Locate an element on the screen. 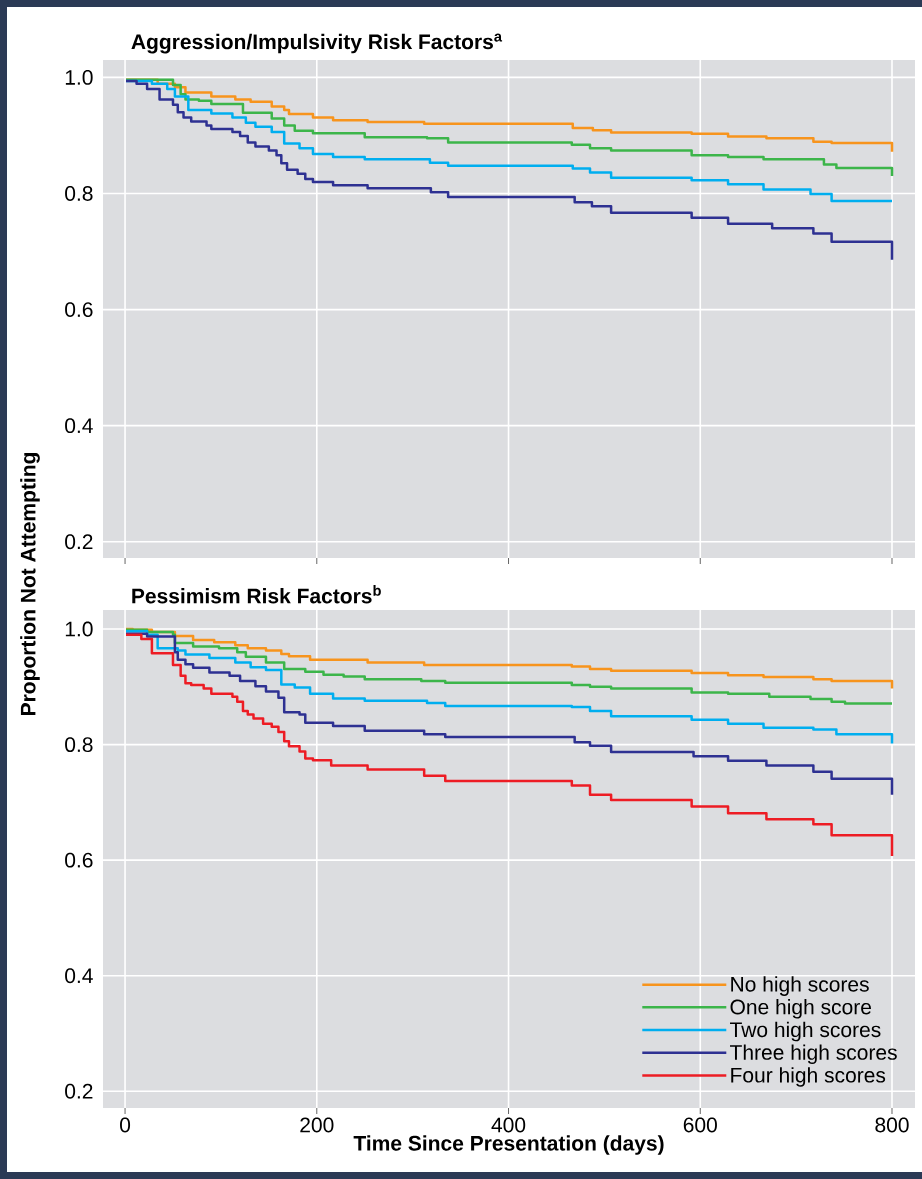 Image resolution: width=922 pixels, height=1179 pixels. x-tick-label: 0 is located at coordinates (125, 1125).